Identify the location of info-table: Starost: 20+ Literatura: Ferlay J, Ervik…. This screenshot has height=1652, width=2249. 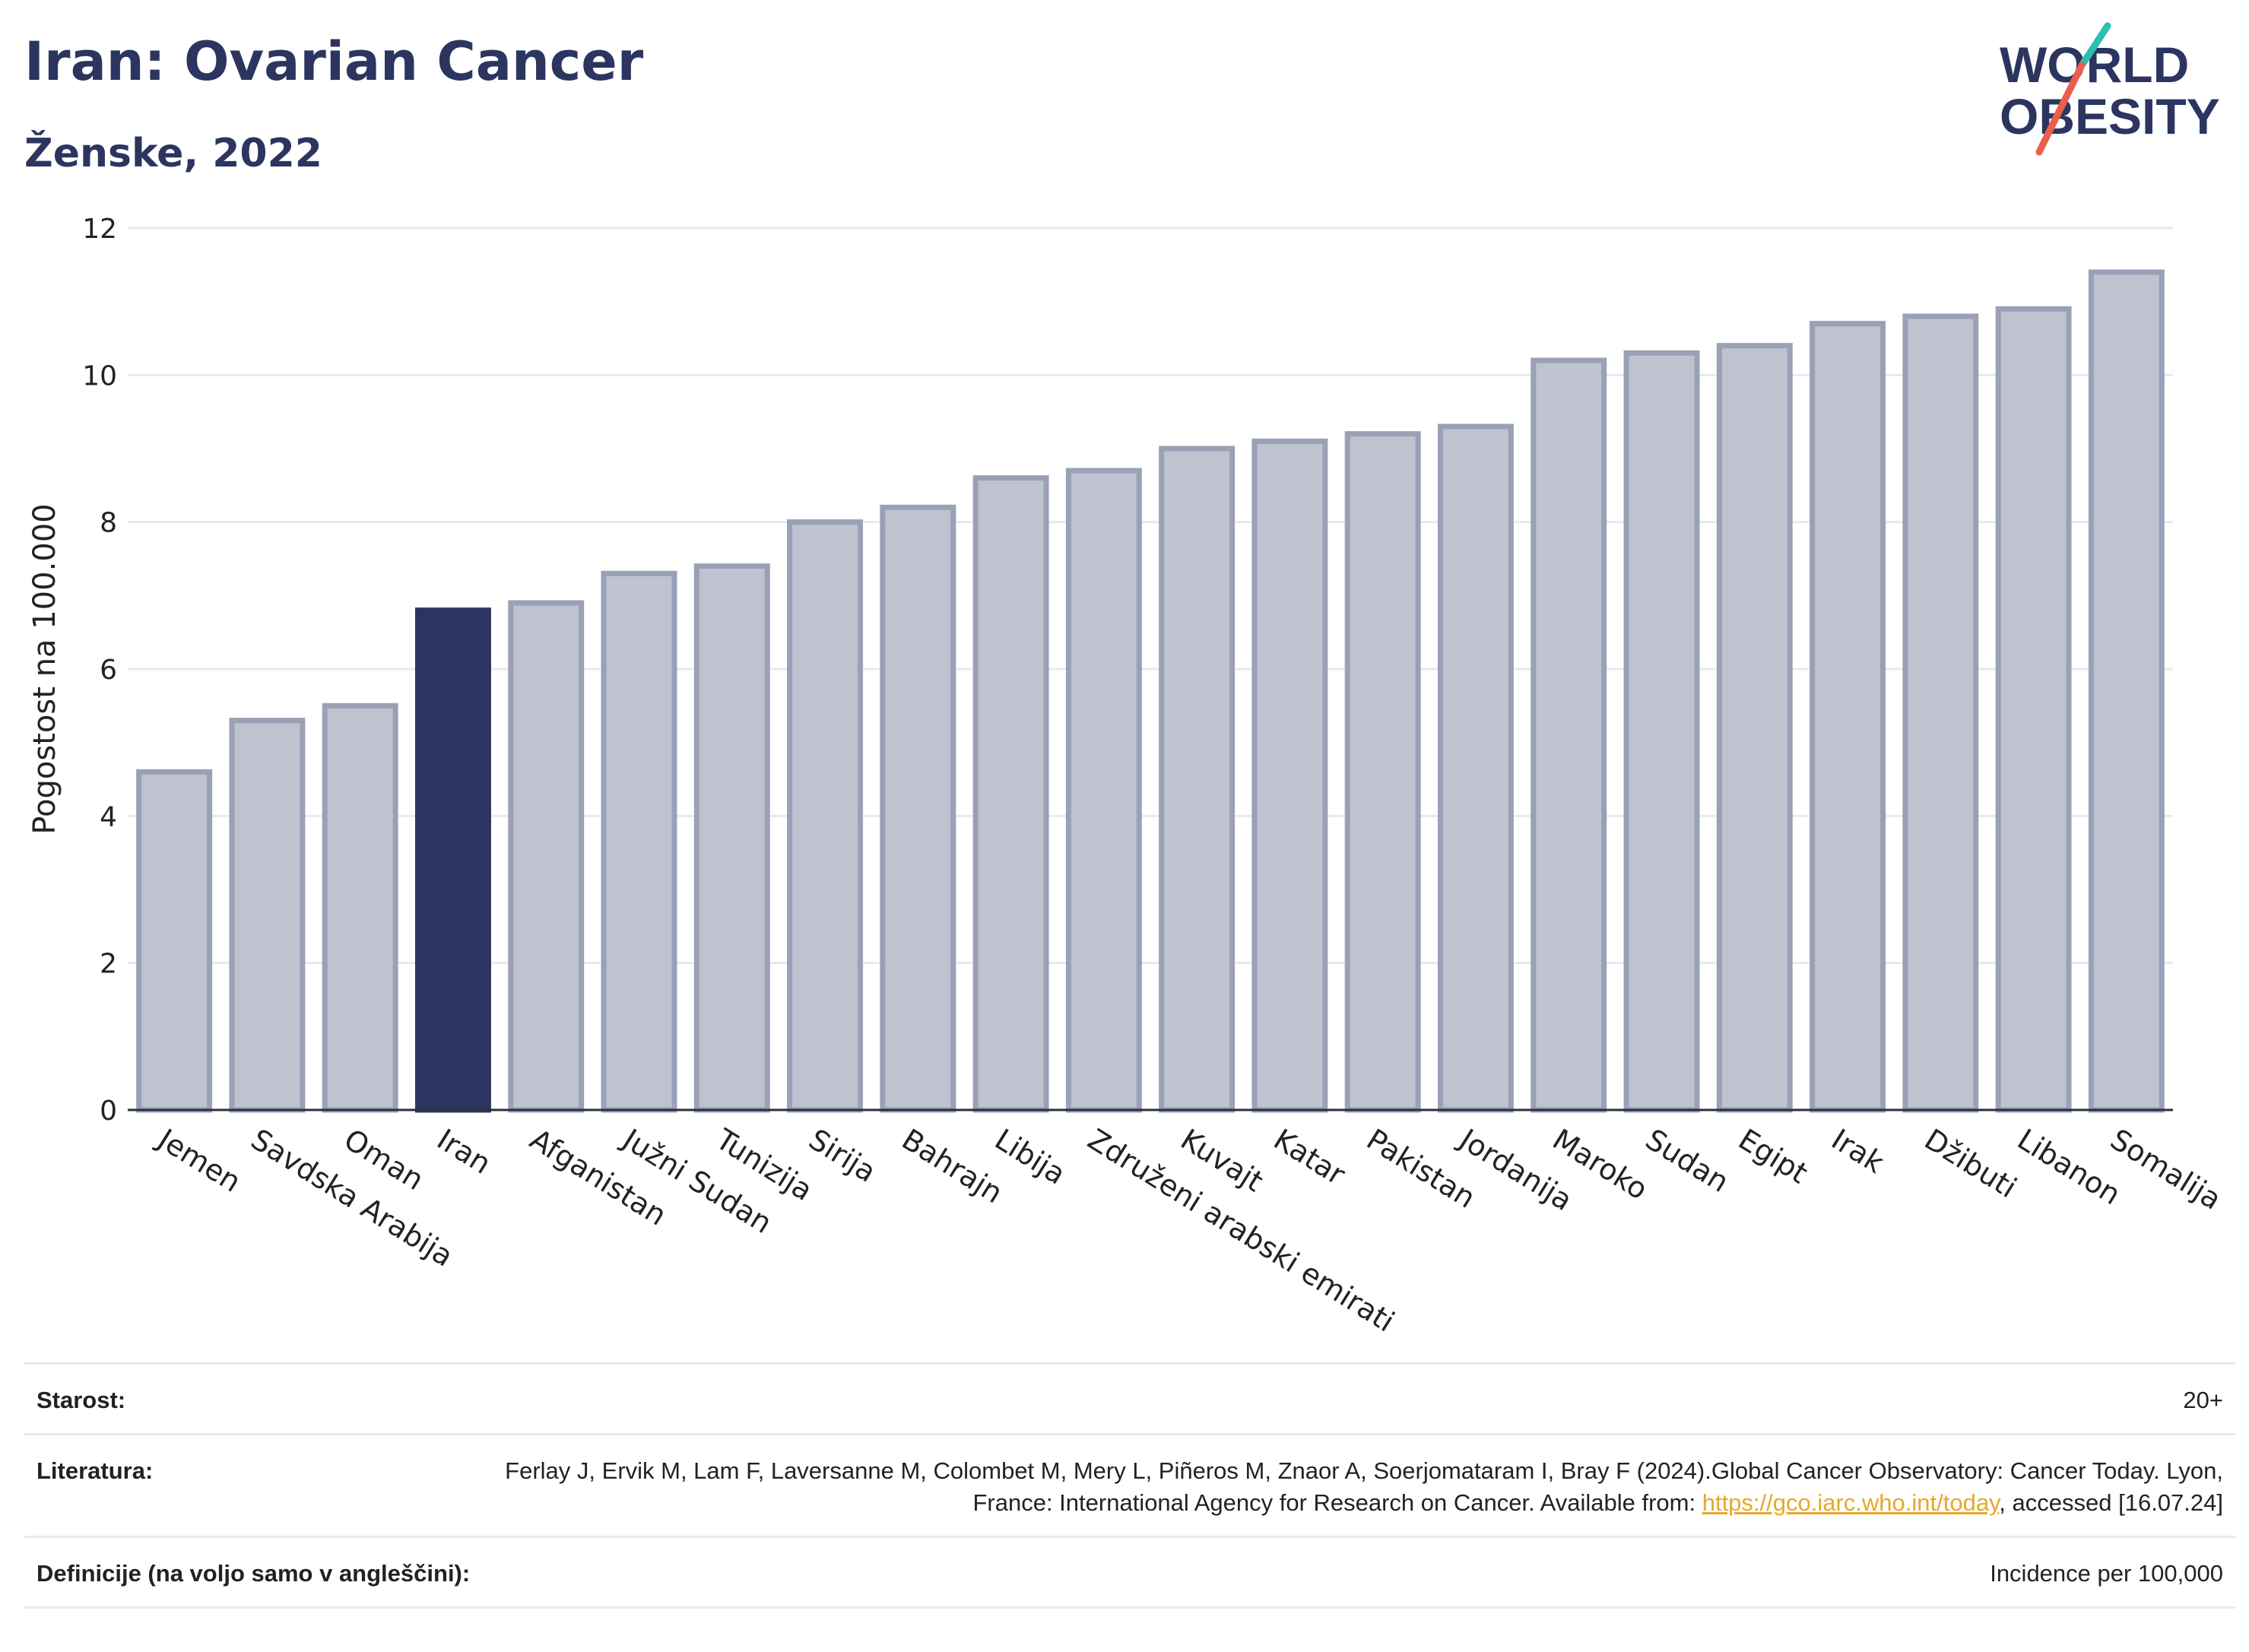
(1129, 1485).